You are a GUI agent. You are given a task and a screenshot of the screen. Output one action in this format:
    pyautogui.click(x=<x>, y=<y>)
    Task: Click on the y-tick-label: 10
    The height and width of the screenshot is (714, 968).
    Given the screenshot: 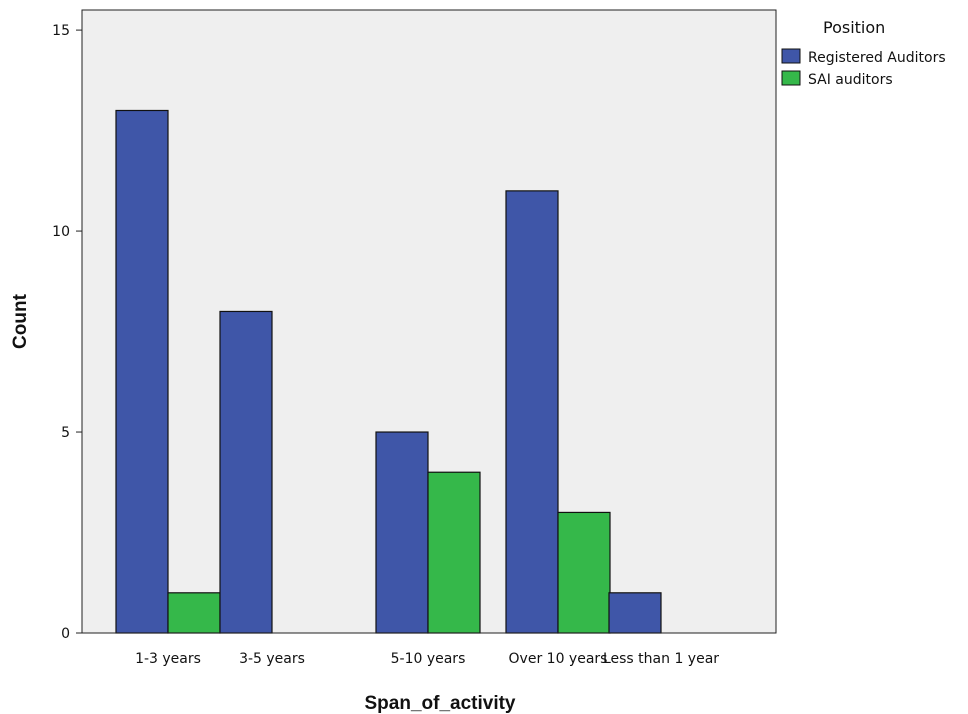 What is the action you would take?
    pyautogui.click(x=61, y=232)
    